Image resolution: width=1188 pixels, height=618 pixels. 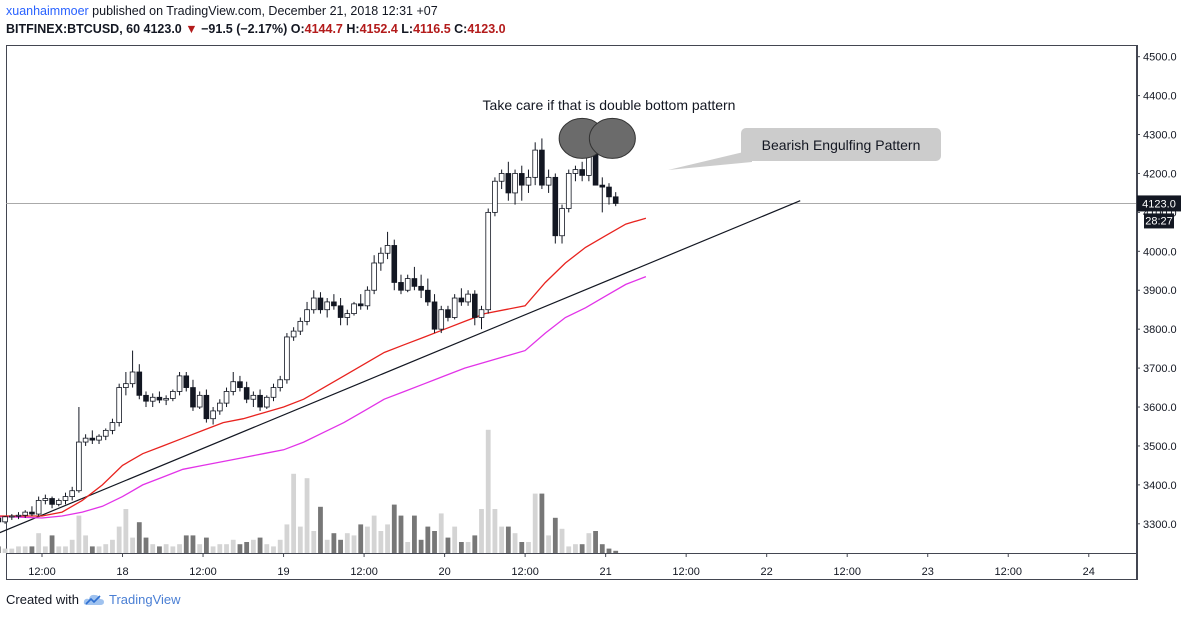 What do you see at coordinates (1160, 58) in the screenshot?
I see `y-tick-label: 4500.0` at bounding box center [1160, 58].